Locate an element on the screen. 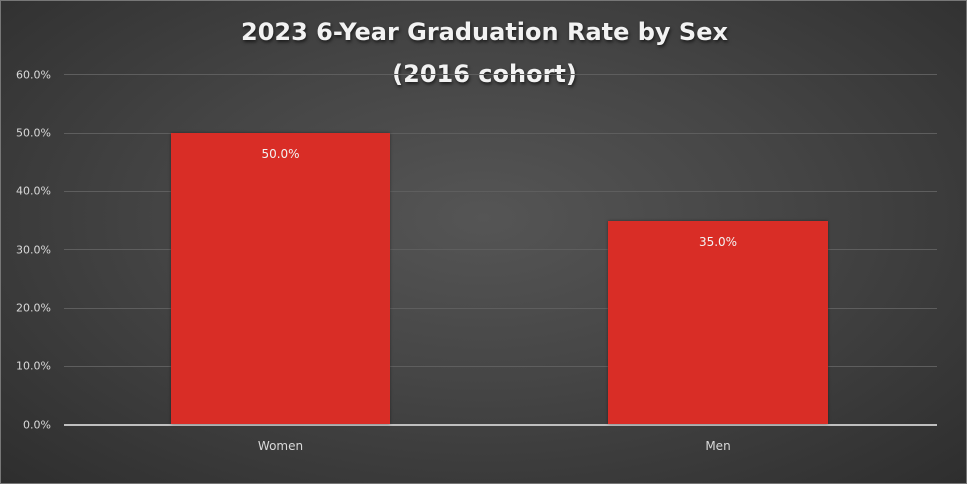  bar-men: 35.0% is located at coordinates (718, 322).